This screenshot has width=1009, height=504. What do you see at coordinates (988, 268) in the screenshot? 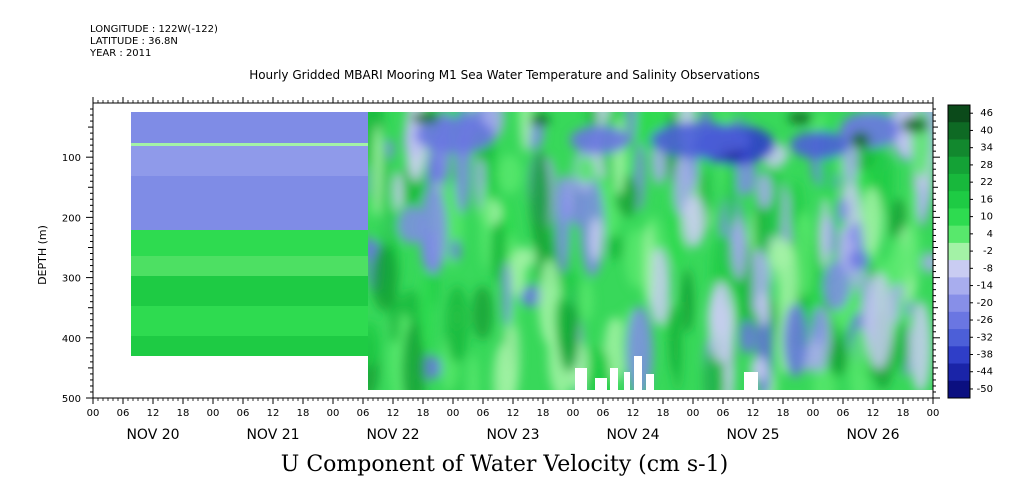
I see `colorbar-tick-label: -8` at bounding box center [988, 268].